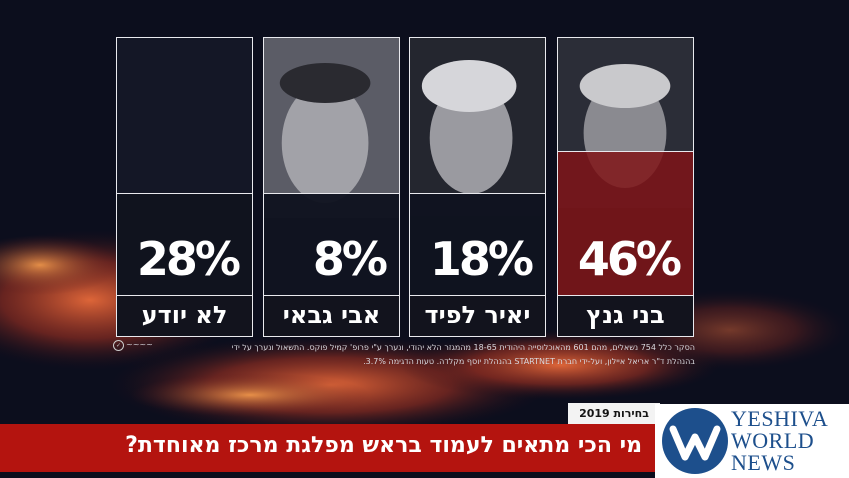 The height and width of the screenshot is (478, 849). Describe the element at coordinates (625, 315) in the screenshot. I see `category-label-gantz: בני גנץ` at that location.